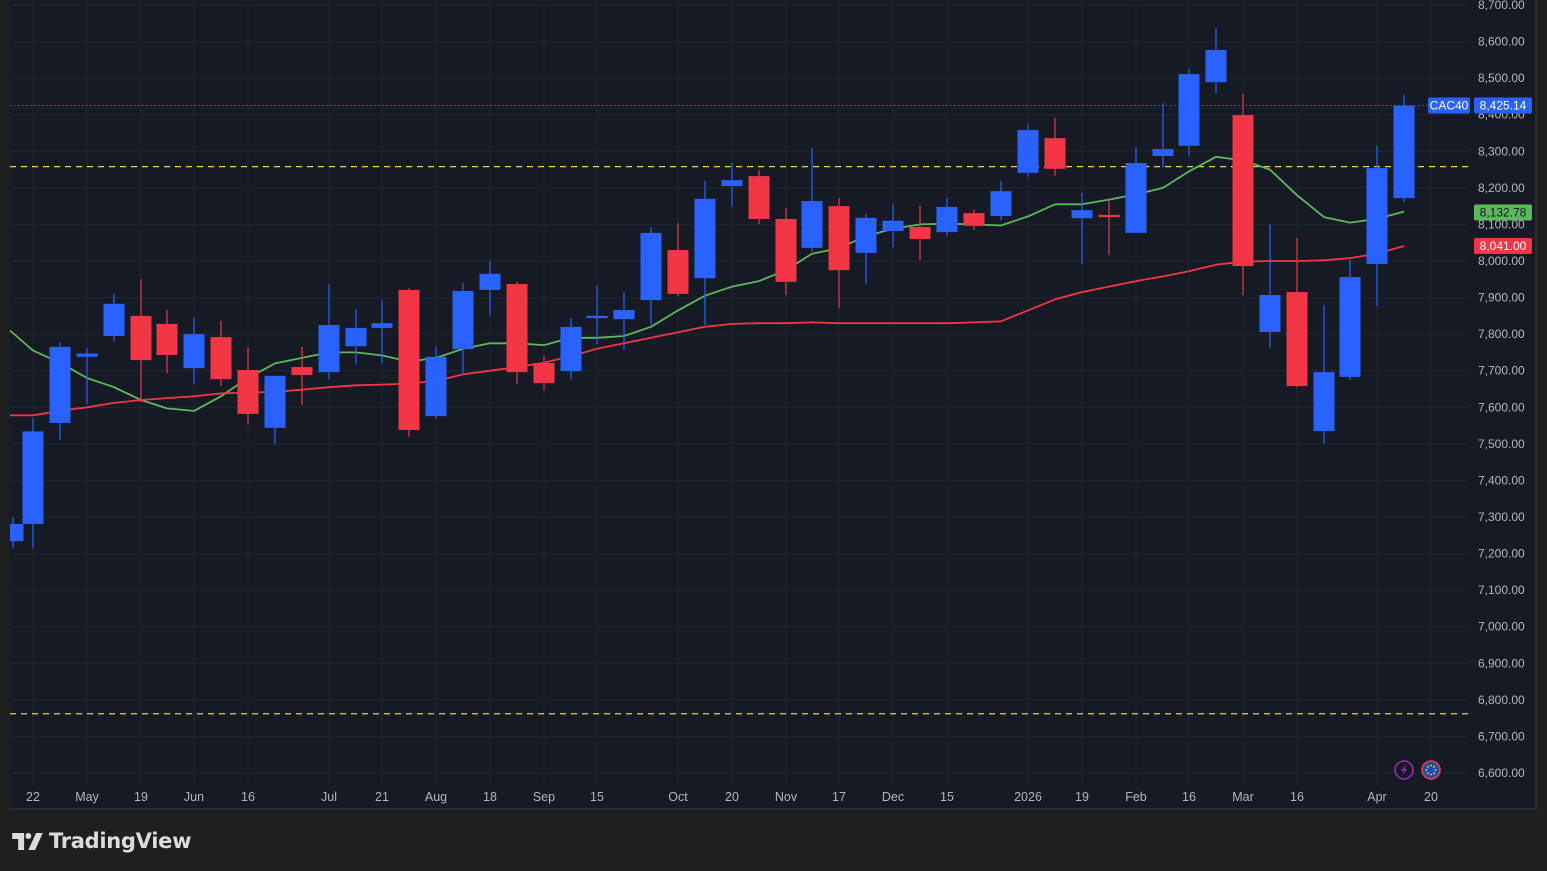 The image size is (1547, 871). Describe the element at coordinates (382, 797) in the screenshot. I see `time-axis-label: 21` at that location.